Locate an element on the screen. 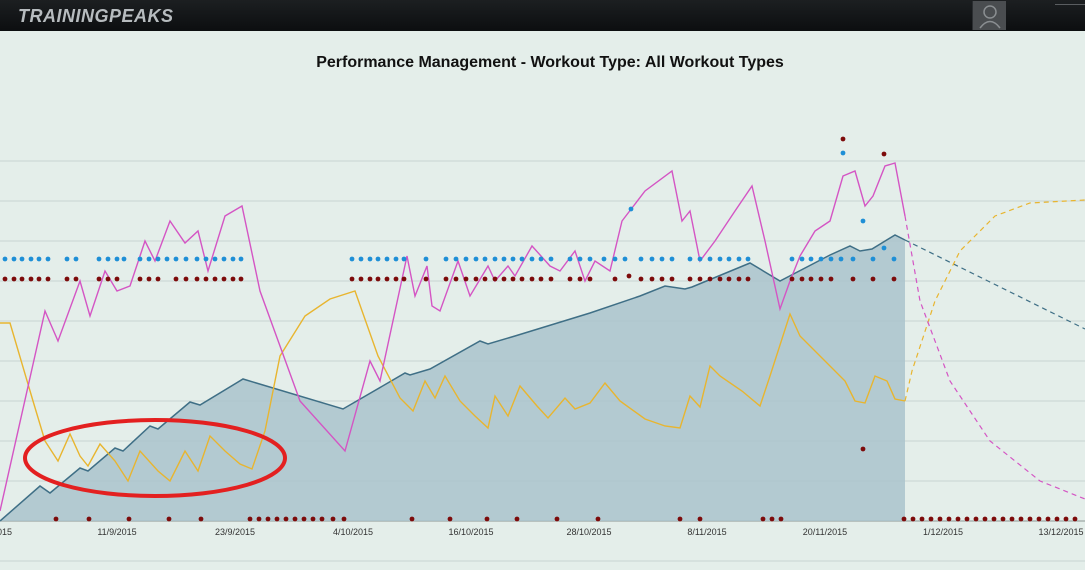  top-bar: TRAININGPEAKS is located at coordinates (542, 15).